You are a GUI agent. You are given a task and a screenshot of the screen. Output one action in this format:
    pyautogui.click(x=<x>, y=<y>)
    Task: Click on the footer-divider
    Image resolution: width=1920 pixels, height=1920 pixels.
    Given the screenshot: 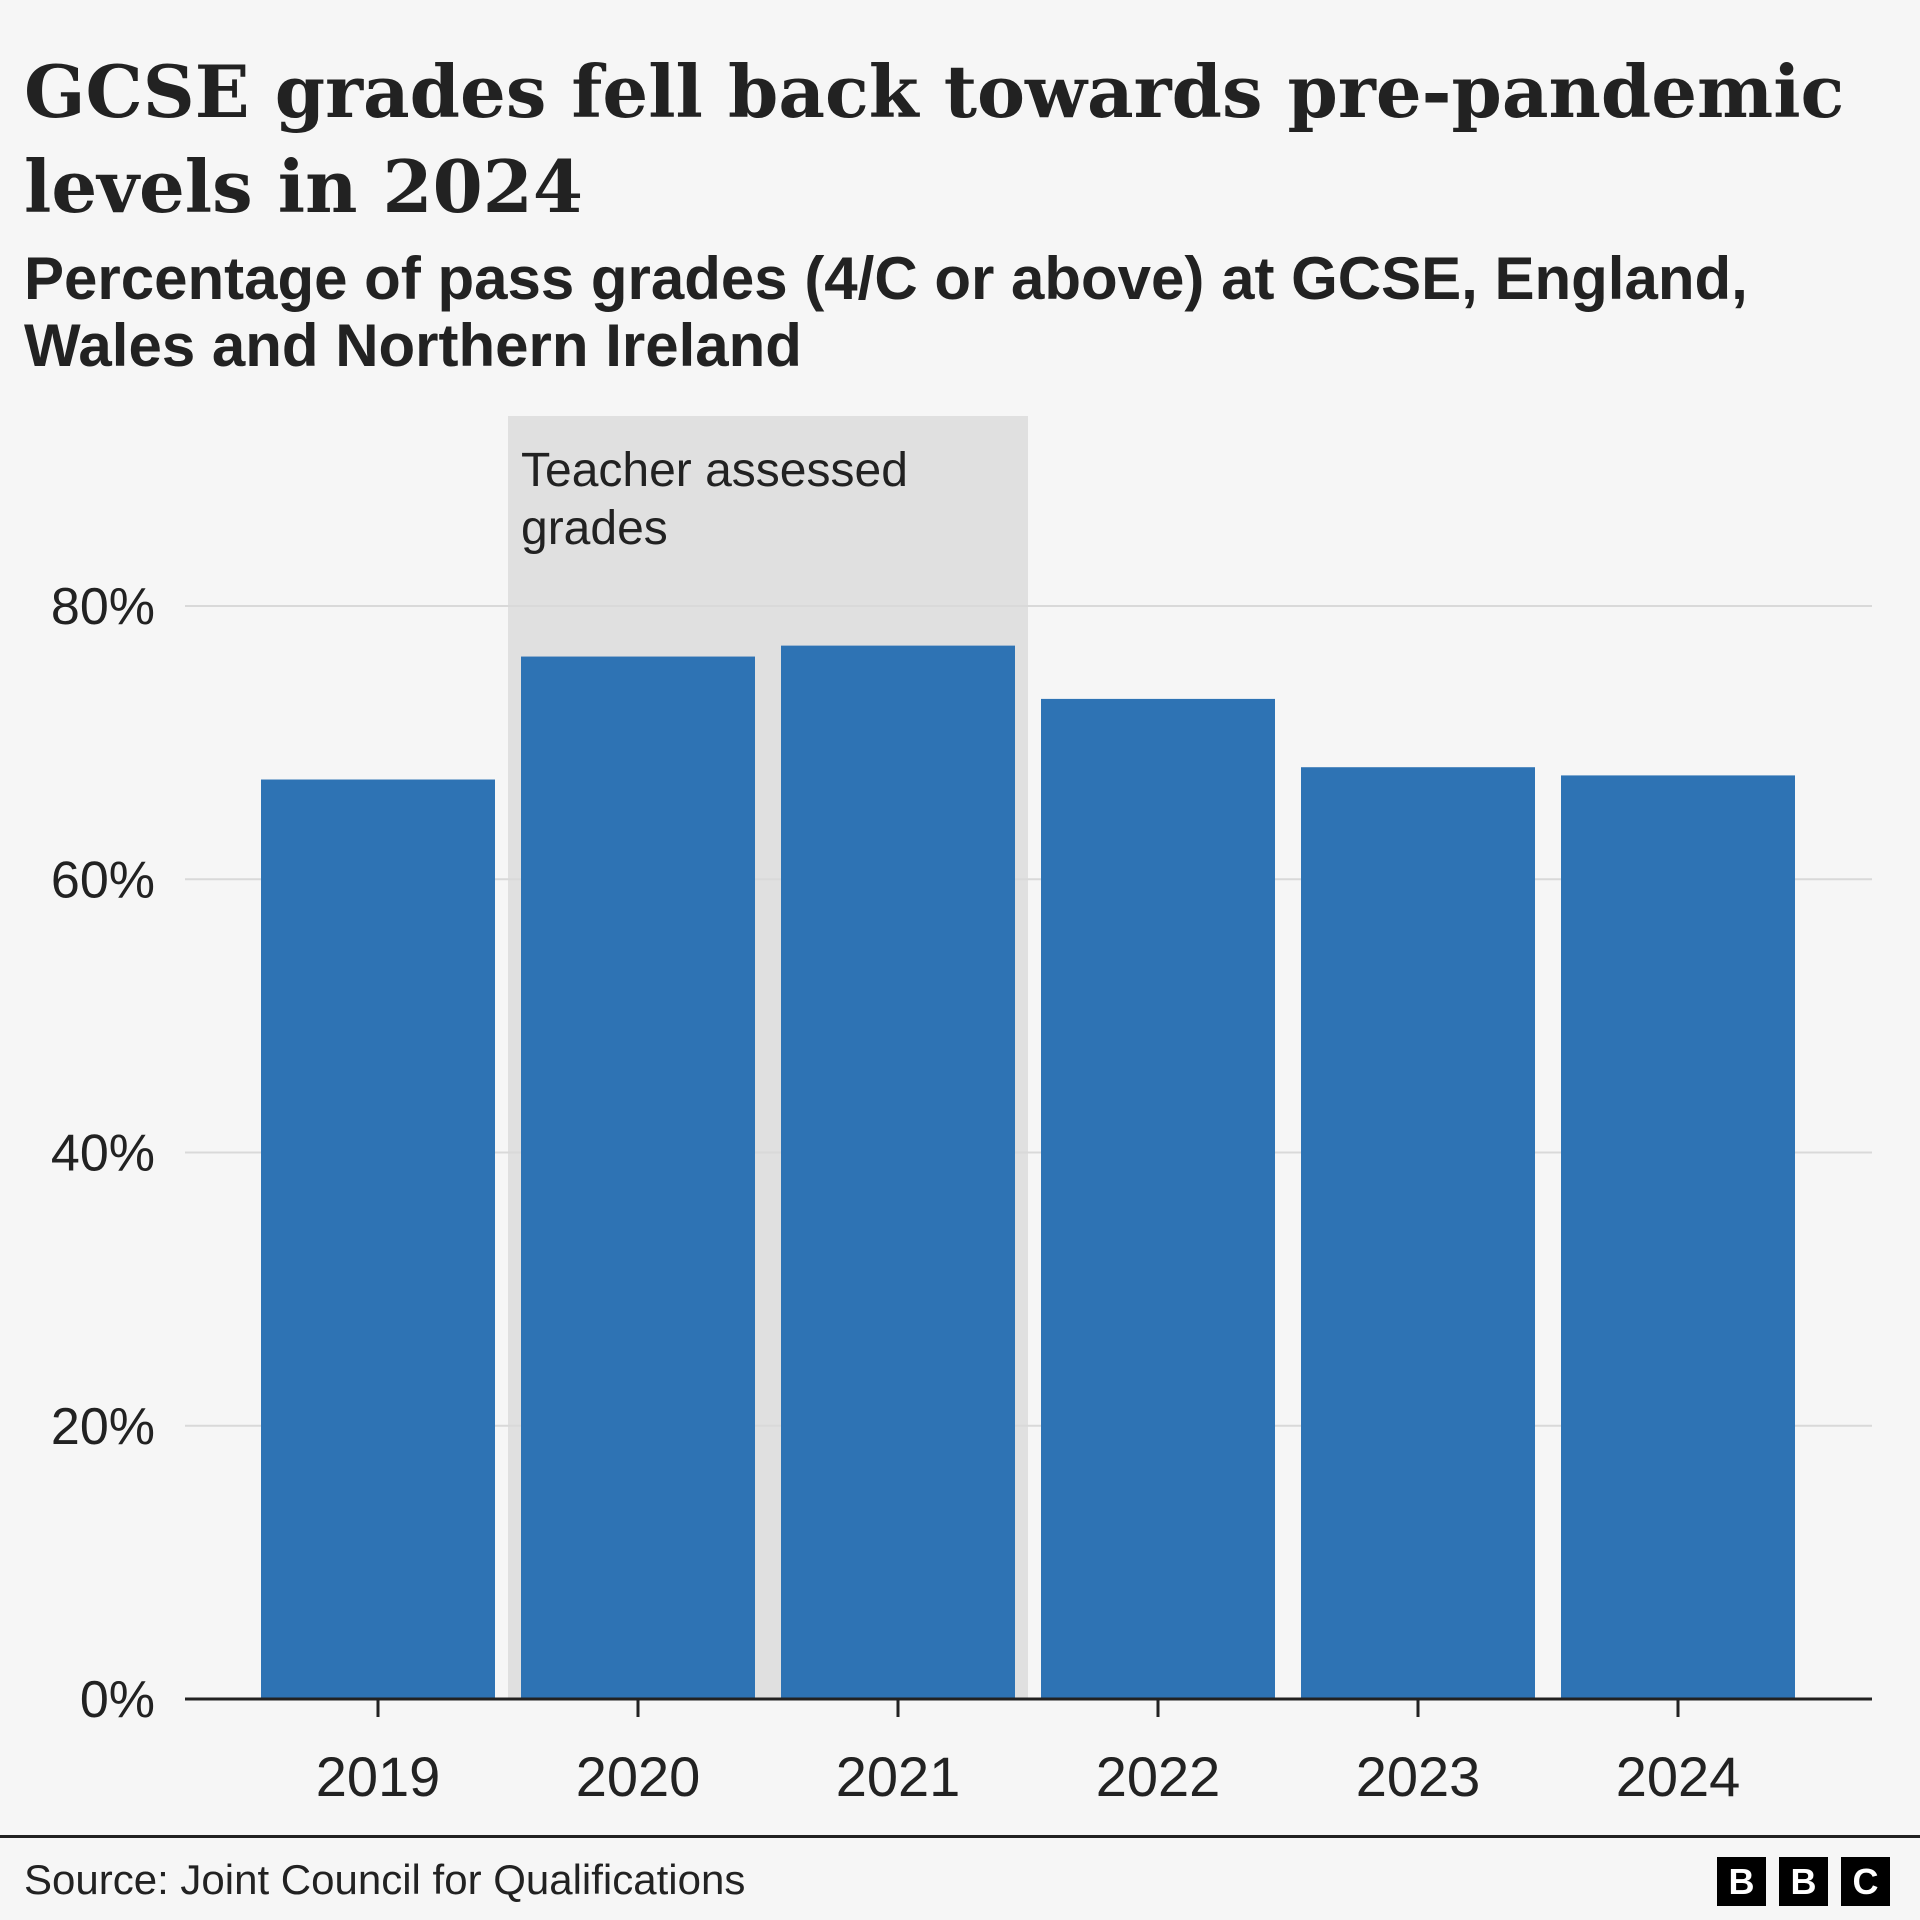 What is the action you would take?
    pyautogui.click(x=960, y=1836)
    